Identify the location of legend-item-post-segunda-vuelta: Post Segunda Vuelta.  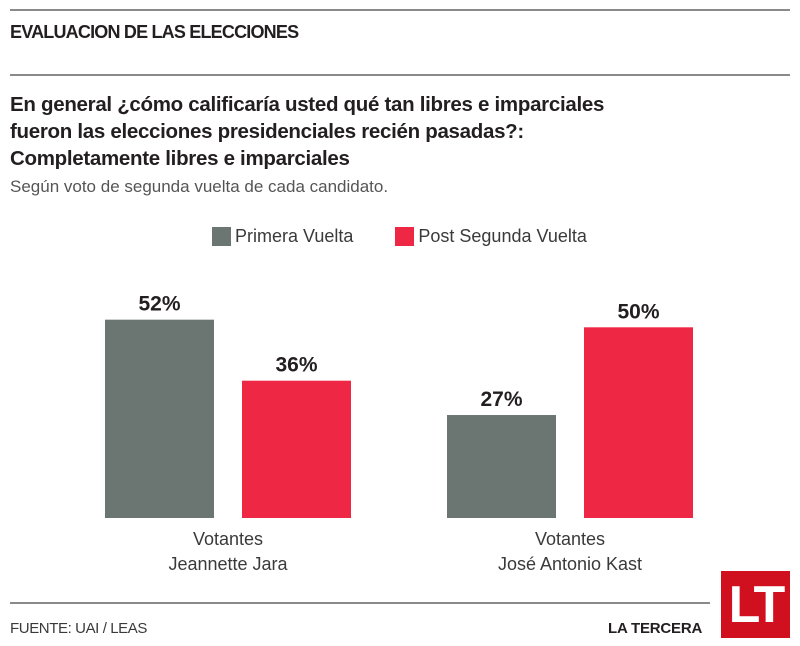
(491, 236).